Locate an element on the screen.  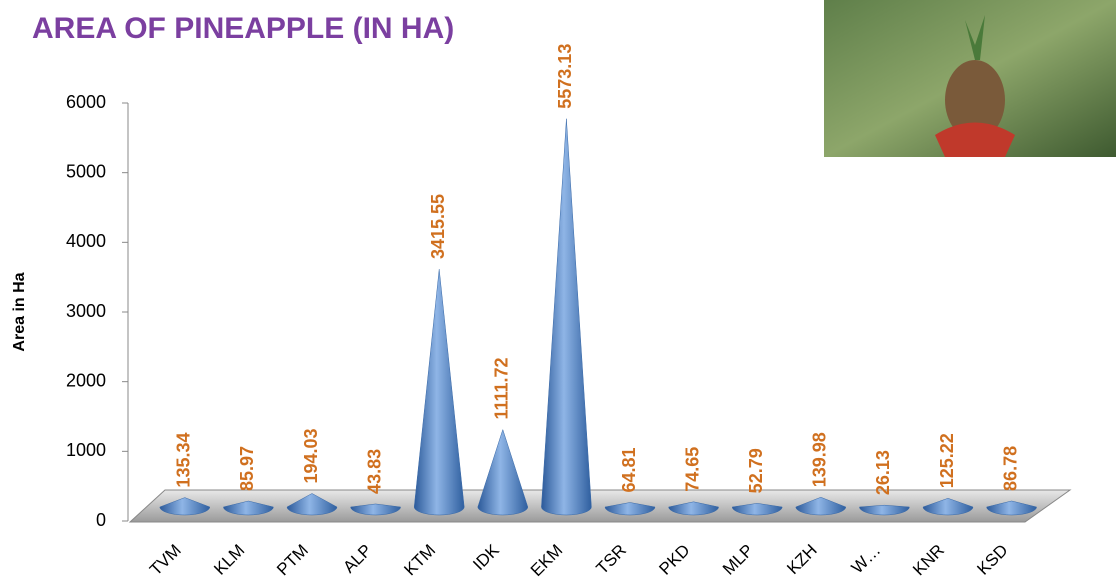
value-label: 139.98 is located at coordinates (820, 459).